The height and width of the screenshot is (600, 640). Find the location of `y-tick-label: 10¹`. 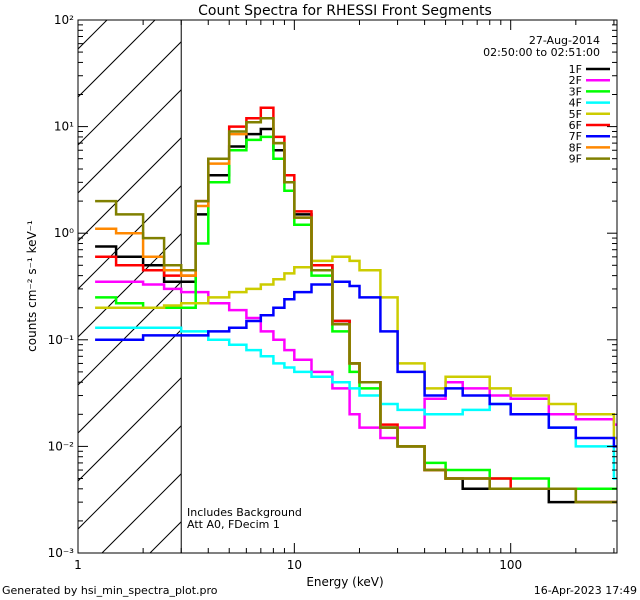

y-tick-label: 10¹ is located at coordinates (64, 127).